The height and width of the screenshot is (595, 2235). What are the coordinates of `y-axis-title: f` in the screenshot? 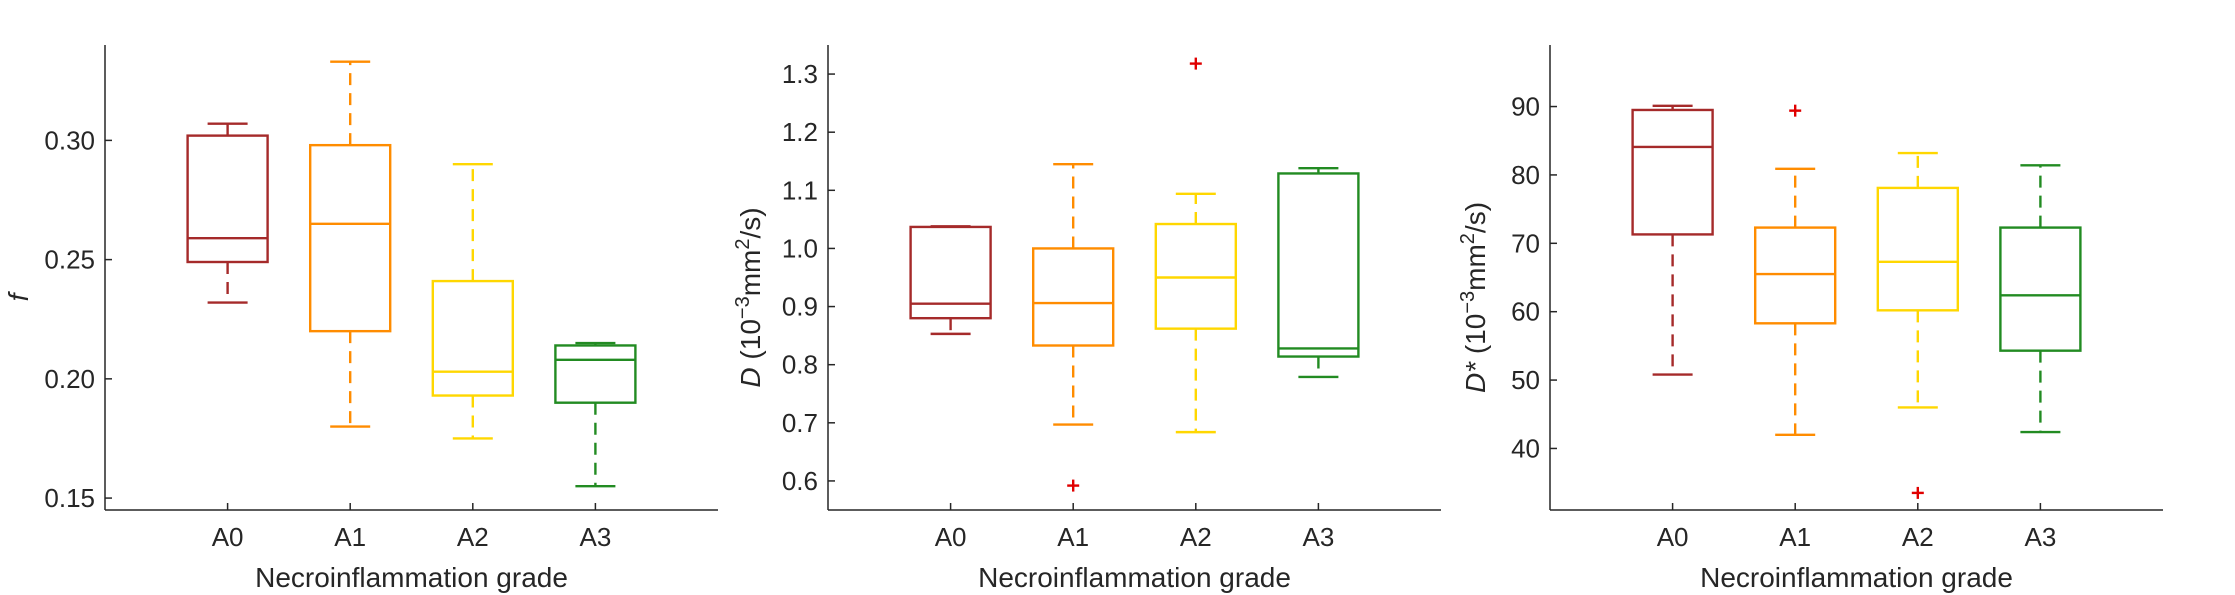 It's located at (18, 295).